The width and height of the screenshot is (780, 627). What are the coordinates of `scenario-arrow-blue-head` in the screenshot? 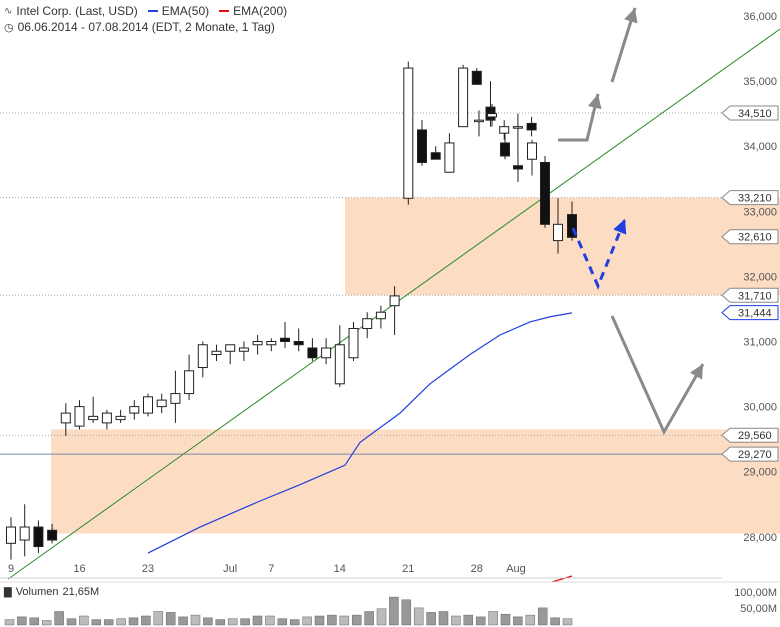 It's located at (620, 227).